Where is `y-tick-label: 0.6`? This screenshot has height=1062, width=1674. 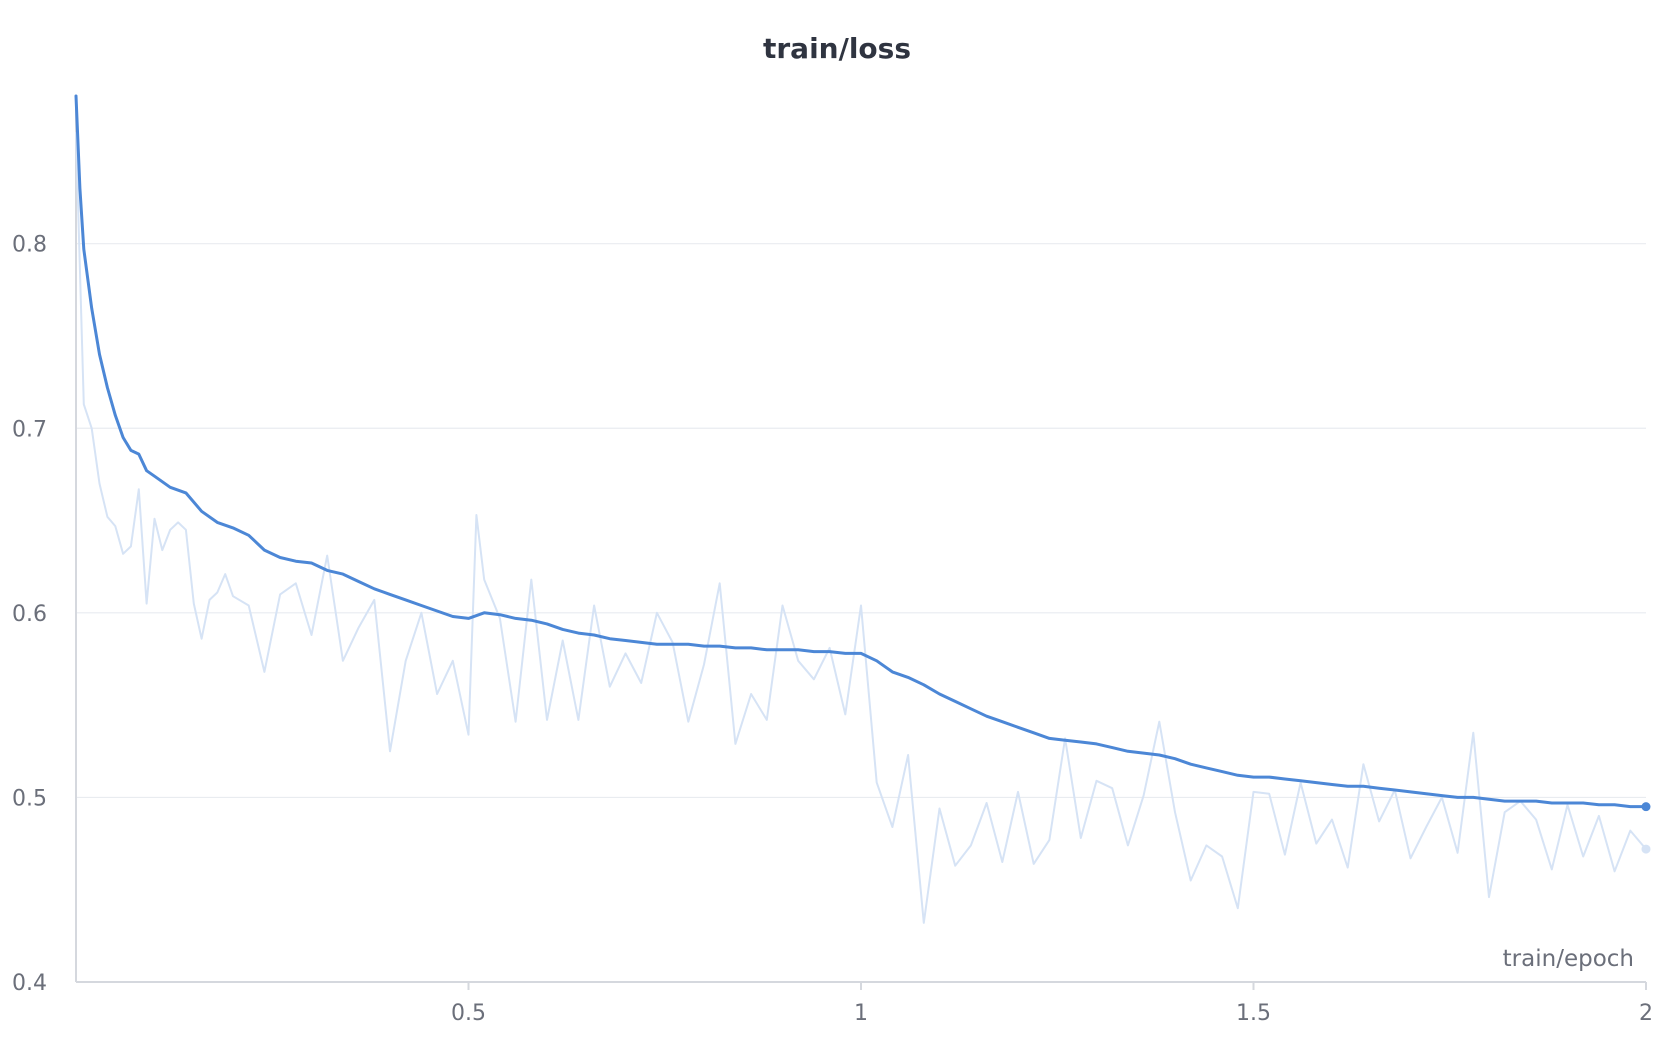 y-tick-label: 0.6 is located at coordinates (29, 614).